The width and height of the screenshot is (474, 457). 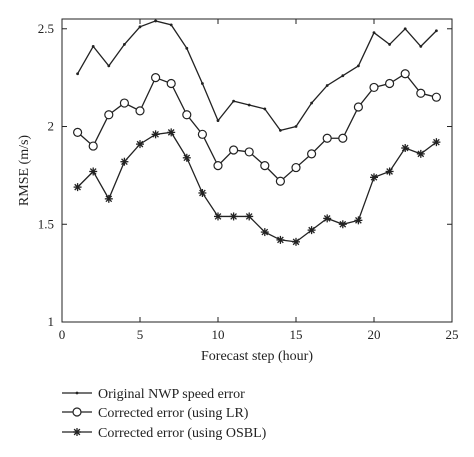 I want to click on legend-label: Original NWP speed error, so click(x=171, y=394).